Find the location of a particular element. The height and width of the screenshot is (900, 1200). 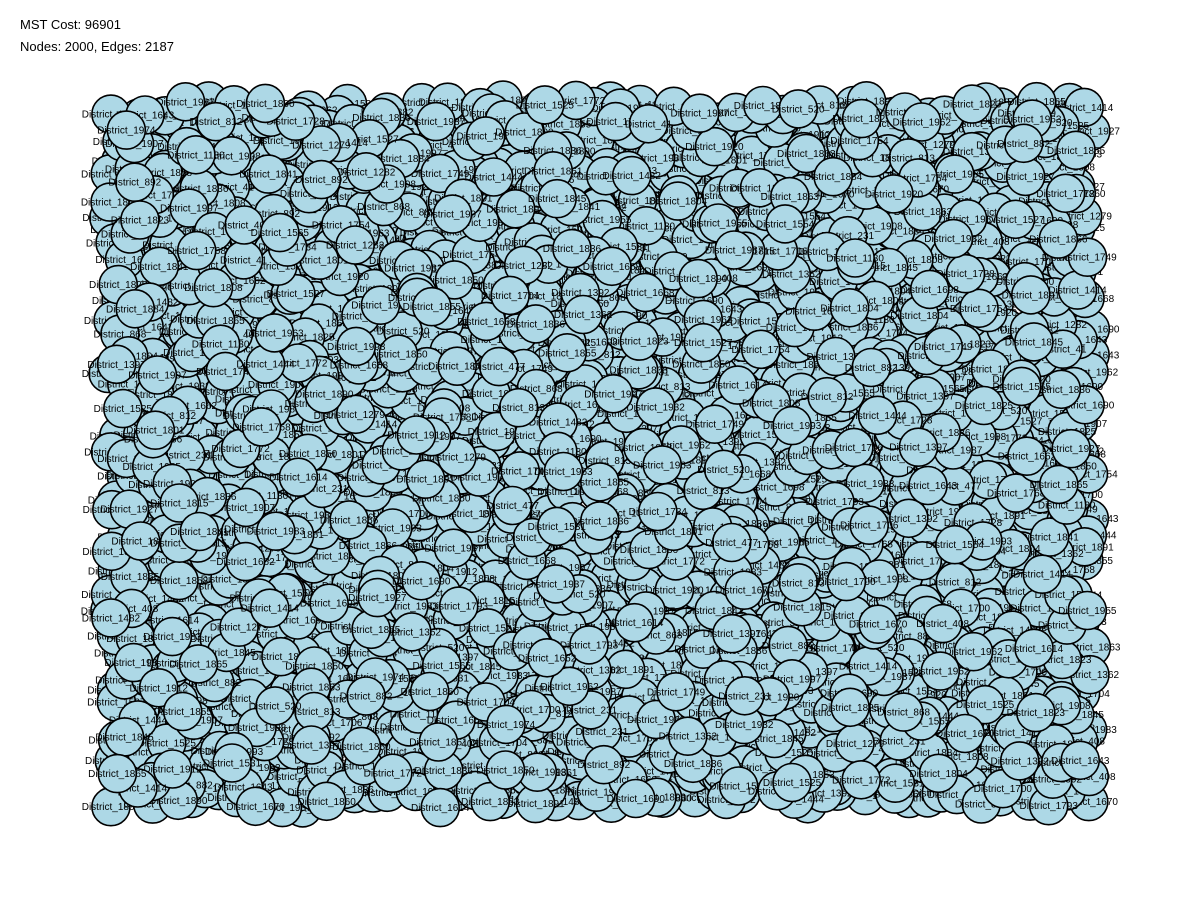

graph-header: MST Cost: 96901 Nodes: 2000, Edges: 2187 is located at coordinates (97, 36).